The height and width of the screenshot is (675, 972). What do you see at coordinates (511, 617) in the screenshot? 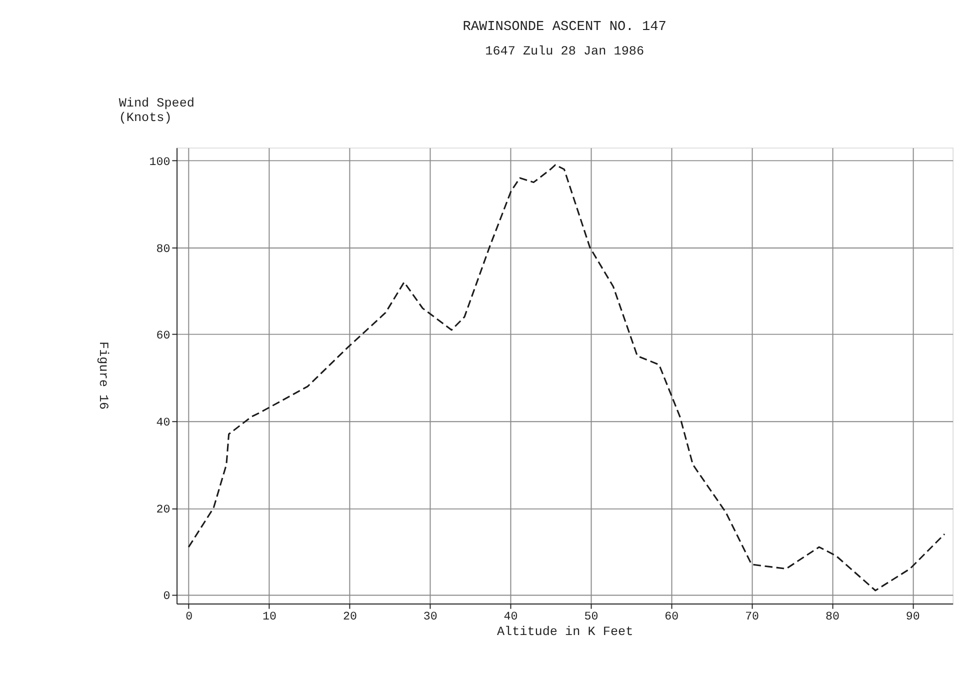
I see `x-tick-label: 40` at bounding box center [511, 617].